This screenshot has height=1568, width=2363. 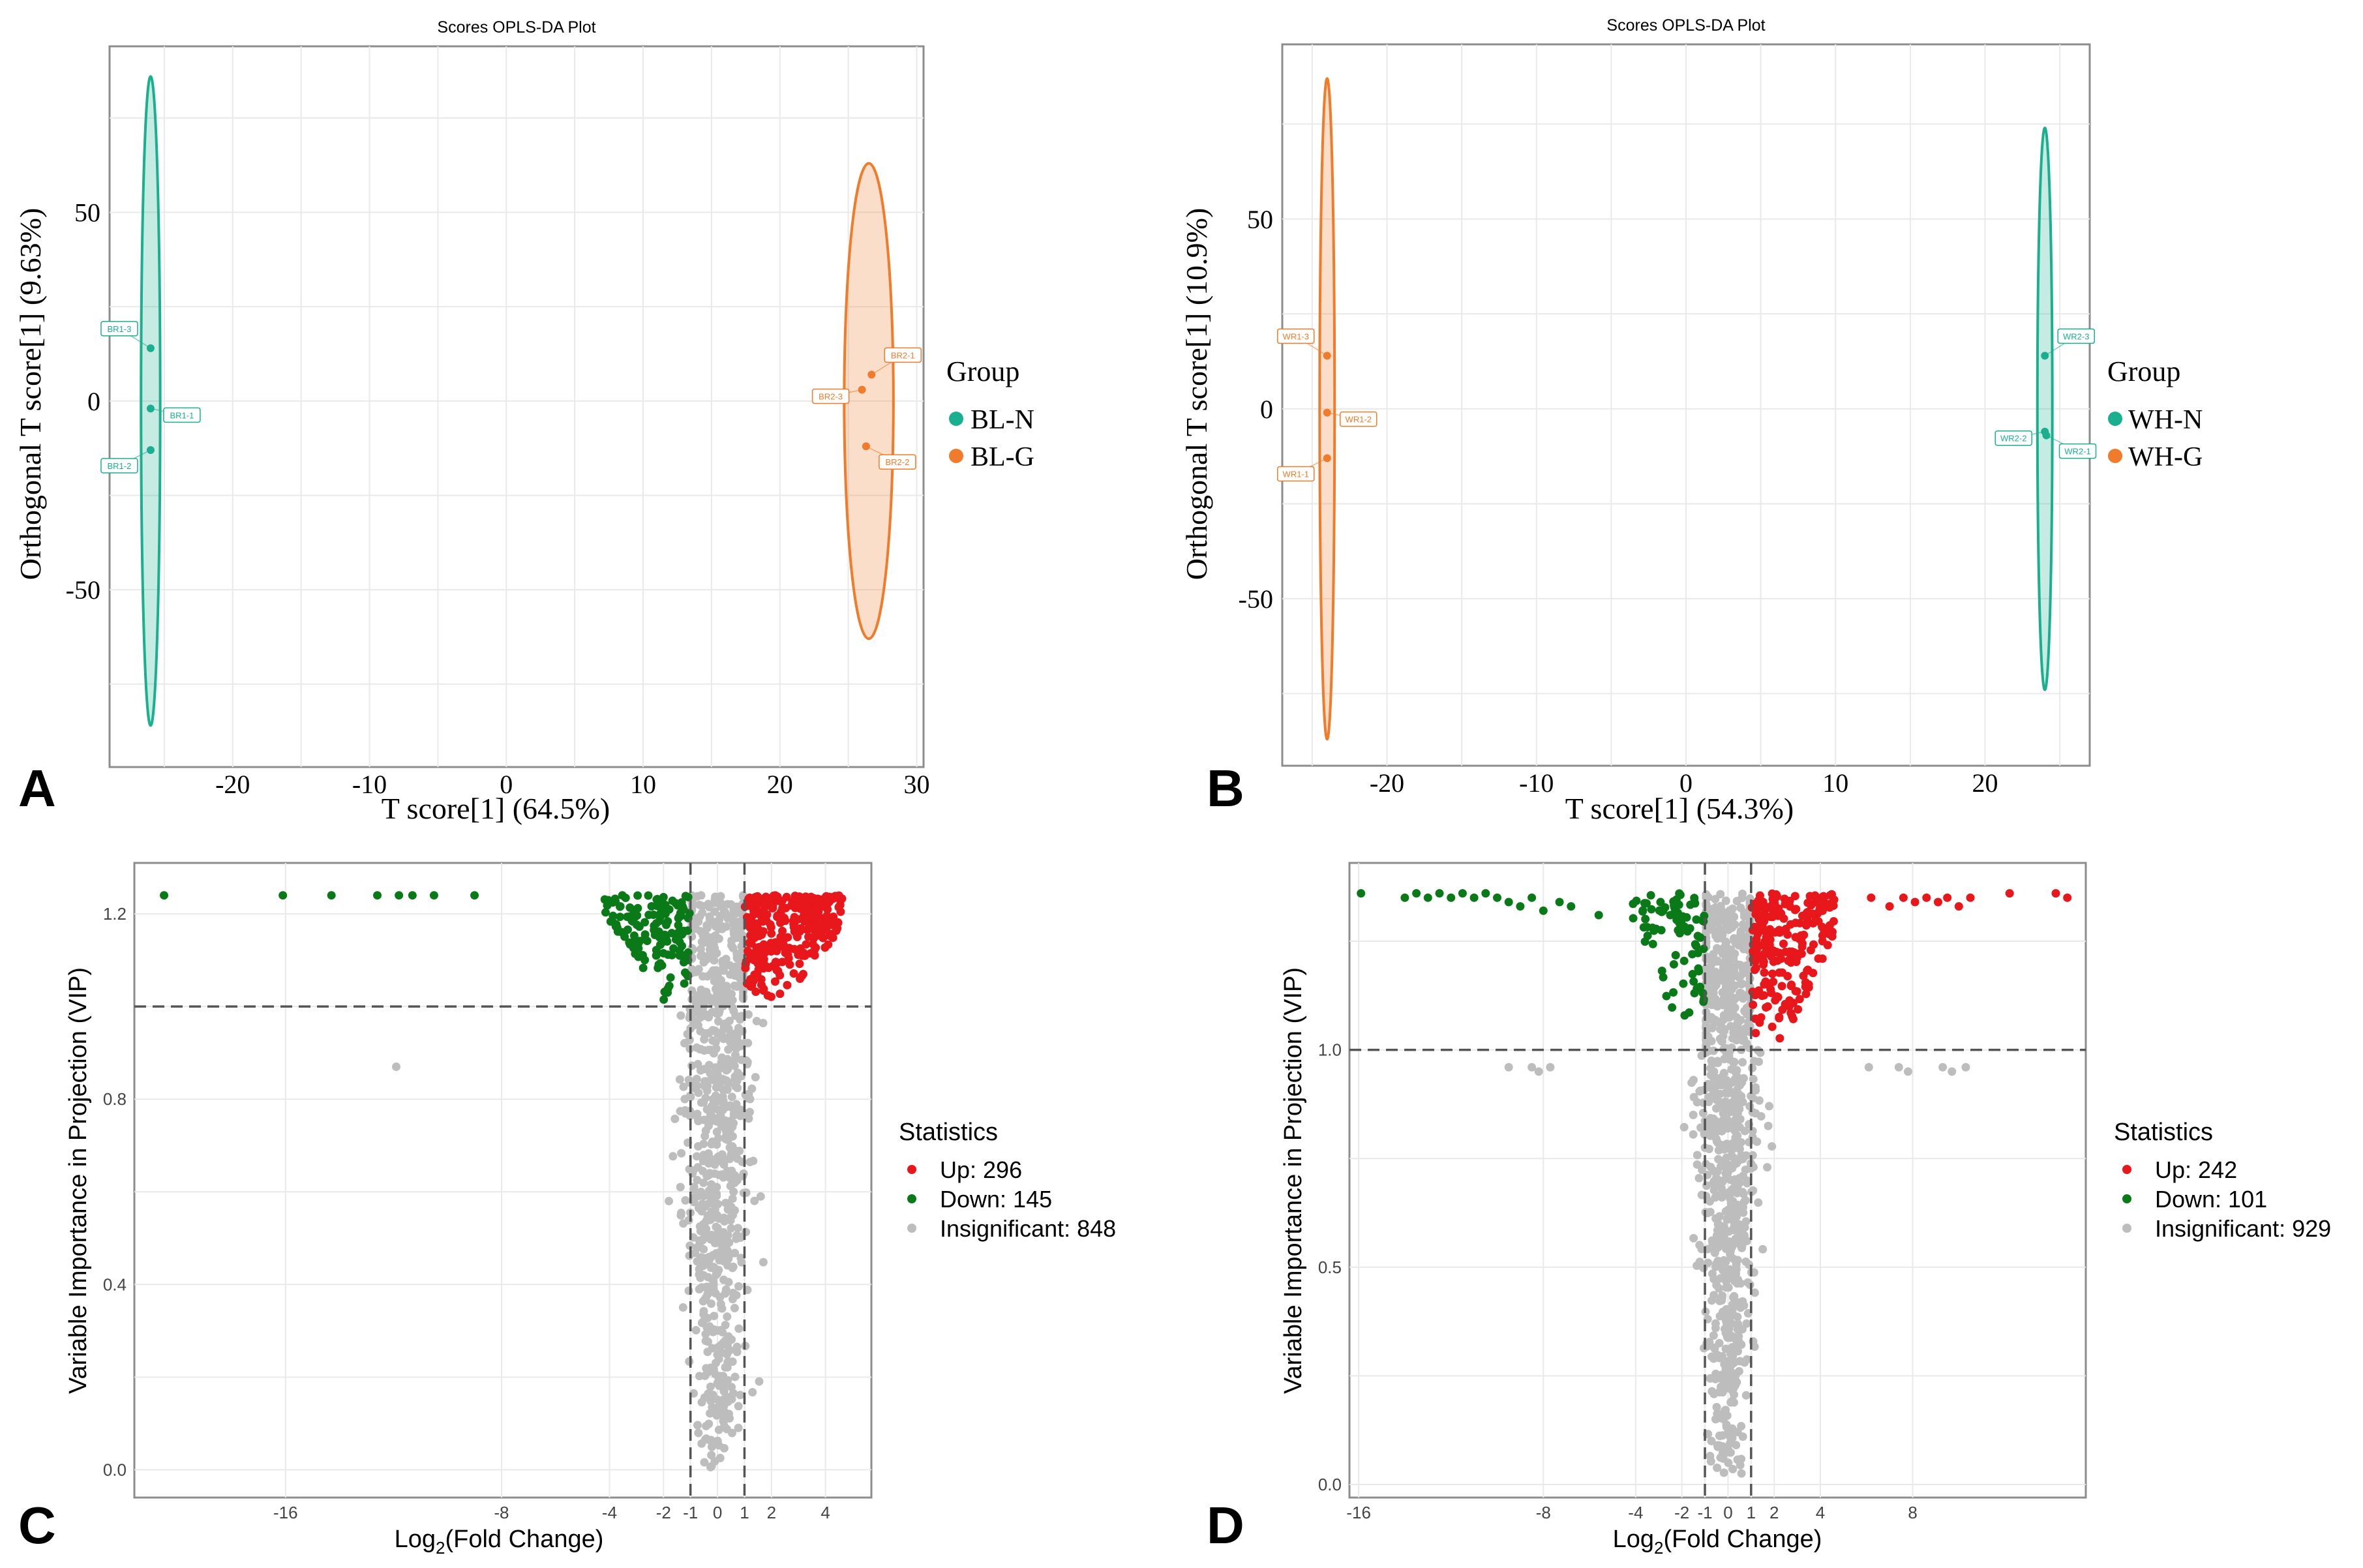 I want to click on sample-label: WR2-1, so click(x=2077, y=452).